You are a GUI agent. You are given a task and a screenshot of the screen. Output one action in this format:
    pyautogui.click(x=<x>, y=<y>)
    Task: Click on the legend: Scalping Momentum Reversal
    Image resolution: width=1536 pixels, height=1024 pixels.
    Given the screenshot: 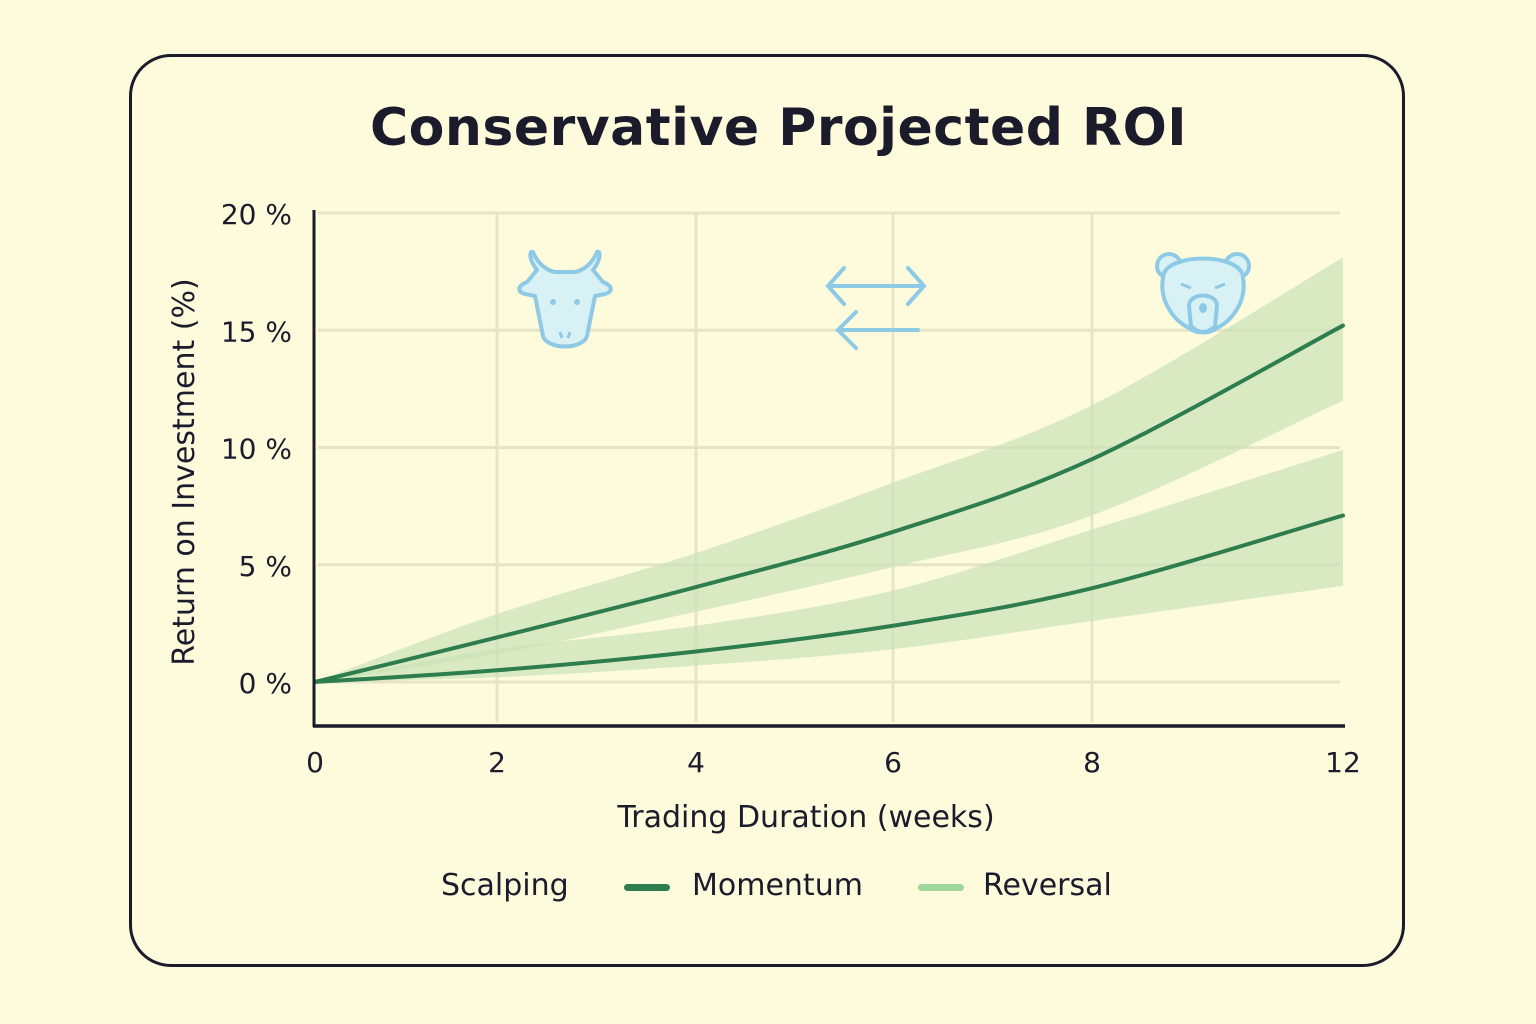 What is the action you would take?
    pyautogui.click(x=768, y=888)
    